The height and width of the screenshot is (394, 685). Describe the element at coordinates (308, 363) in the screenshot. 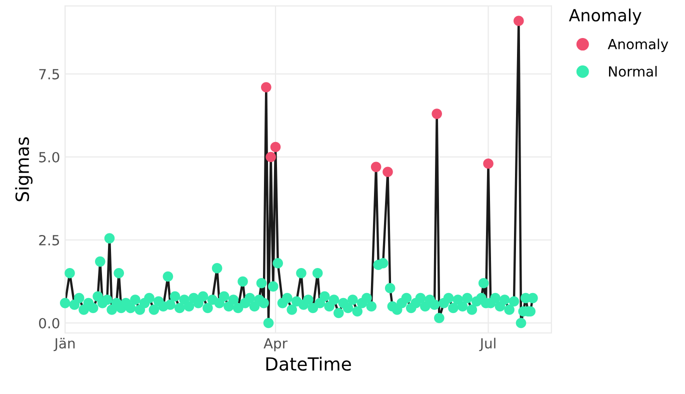

I see `x-axis-title: DateTime` at that location.